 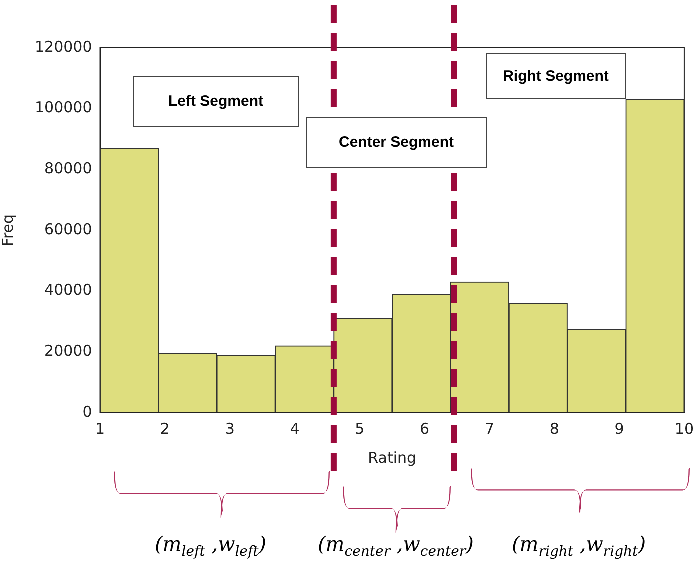 What do you see at coordinates (392, 457) in the screenshot?
I see `x-axis-title: Rating` at bounding box center [392, 457].